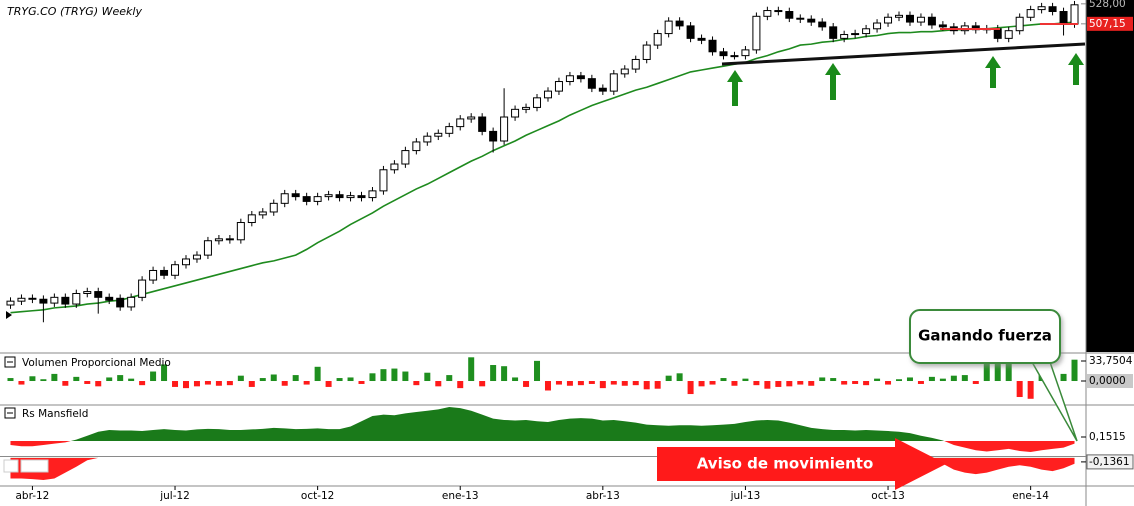 The image size is (1134, 506). I want to click on callout-box, so click(985, 336).